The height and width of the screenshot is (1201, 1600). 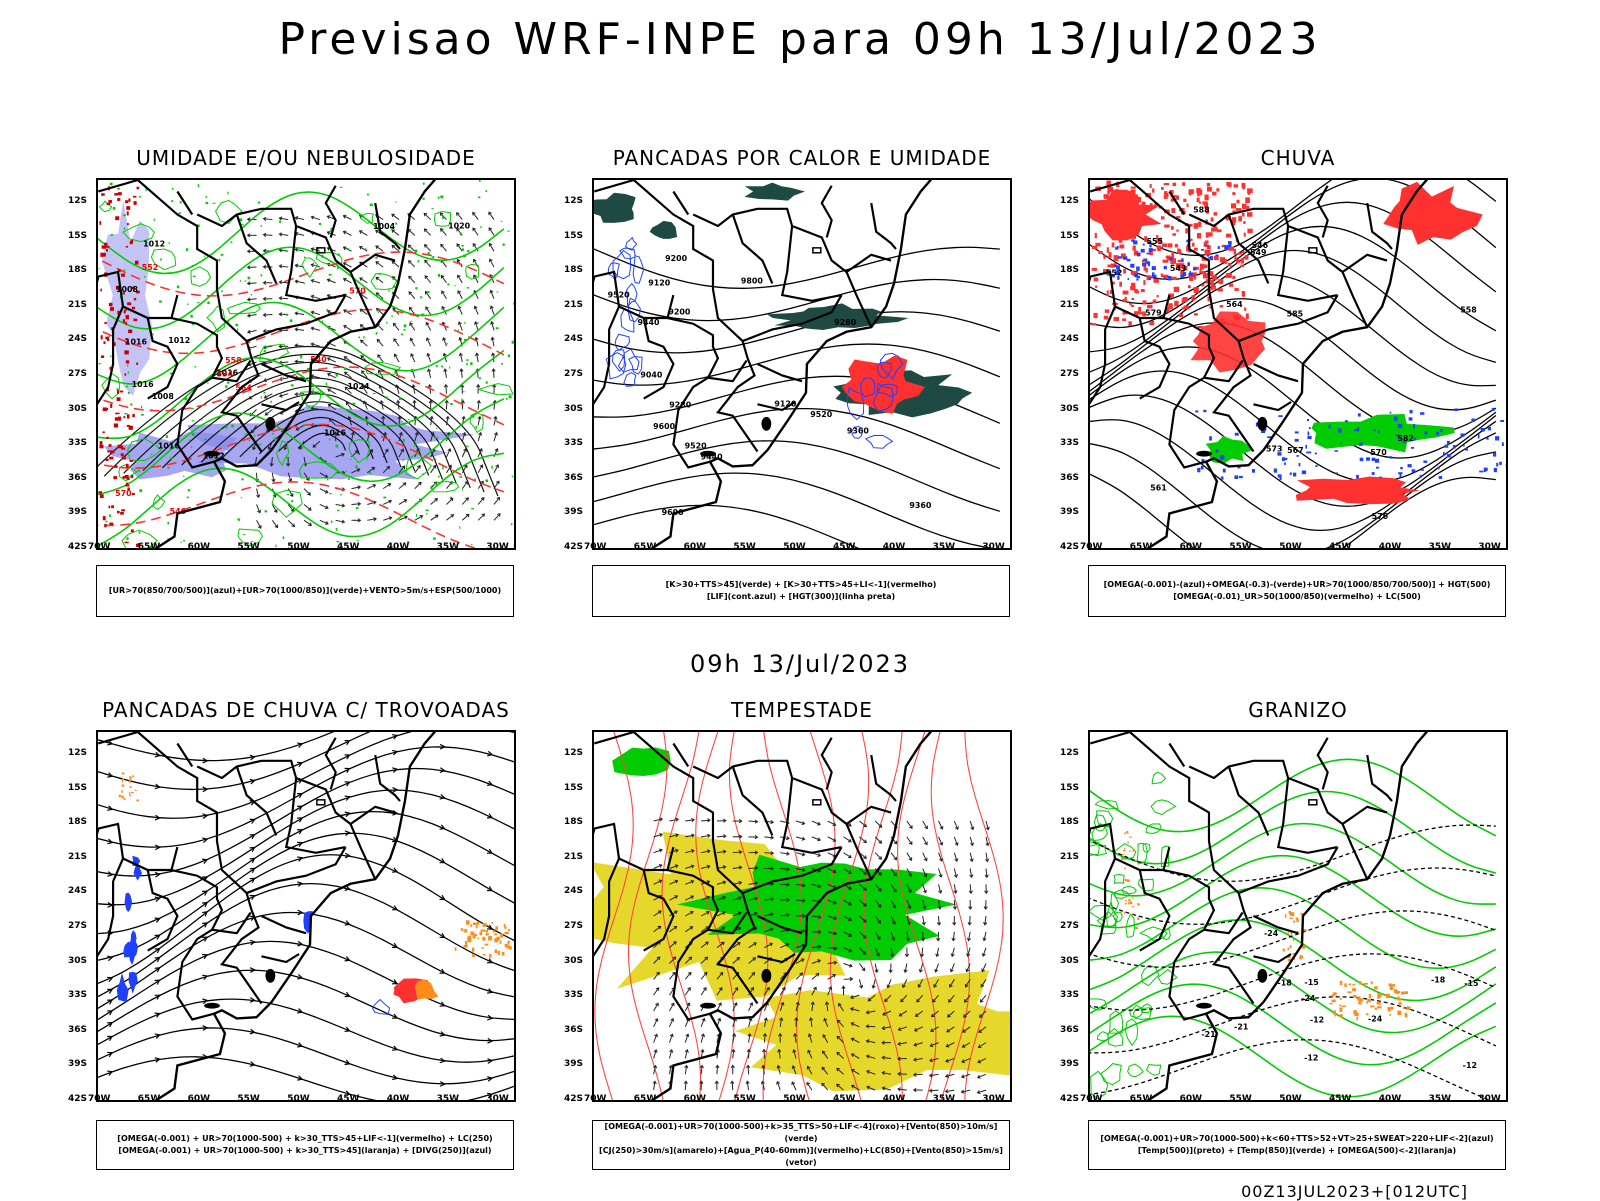 I want to click on contour-label: 582, so click(x=1405, y=438).